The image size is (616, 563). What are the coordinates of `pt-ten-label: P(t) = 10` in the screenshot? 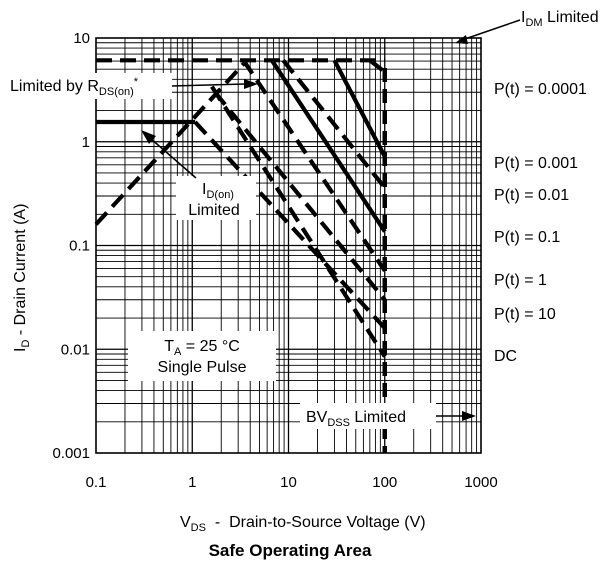 It's located at (525, 314).